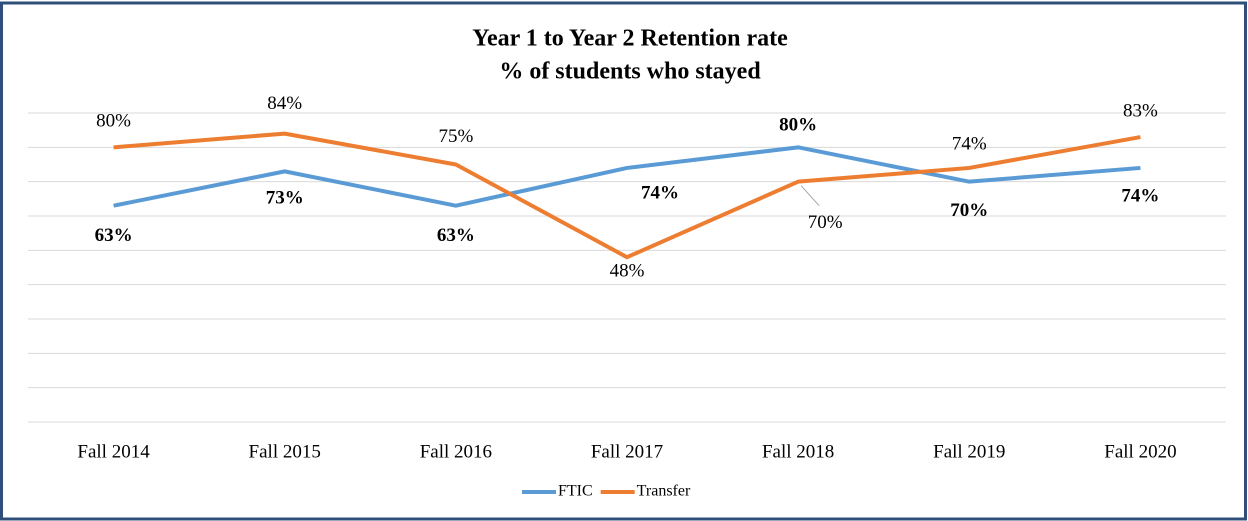  Describe the element at coordinates (969, 451) in the screenshot. I see `x-tick-label: Fall 2019` at that location.